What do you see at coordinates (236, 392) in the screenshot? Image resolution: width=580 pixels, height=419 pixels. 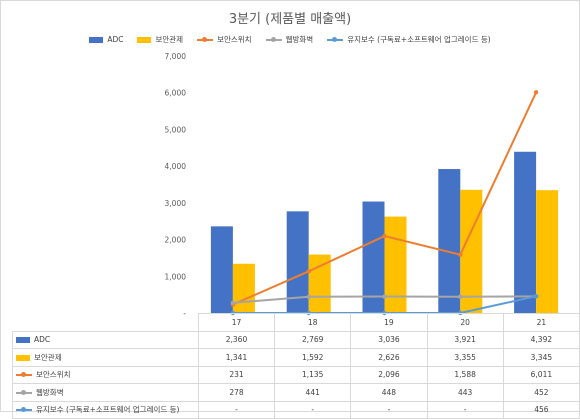 I see `table-cell: 278` at bounding box center [236, 392].